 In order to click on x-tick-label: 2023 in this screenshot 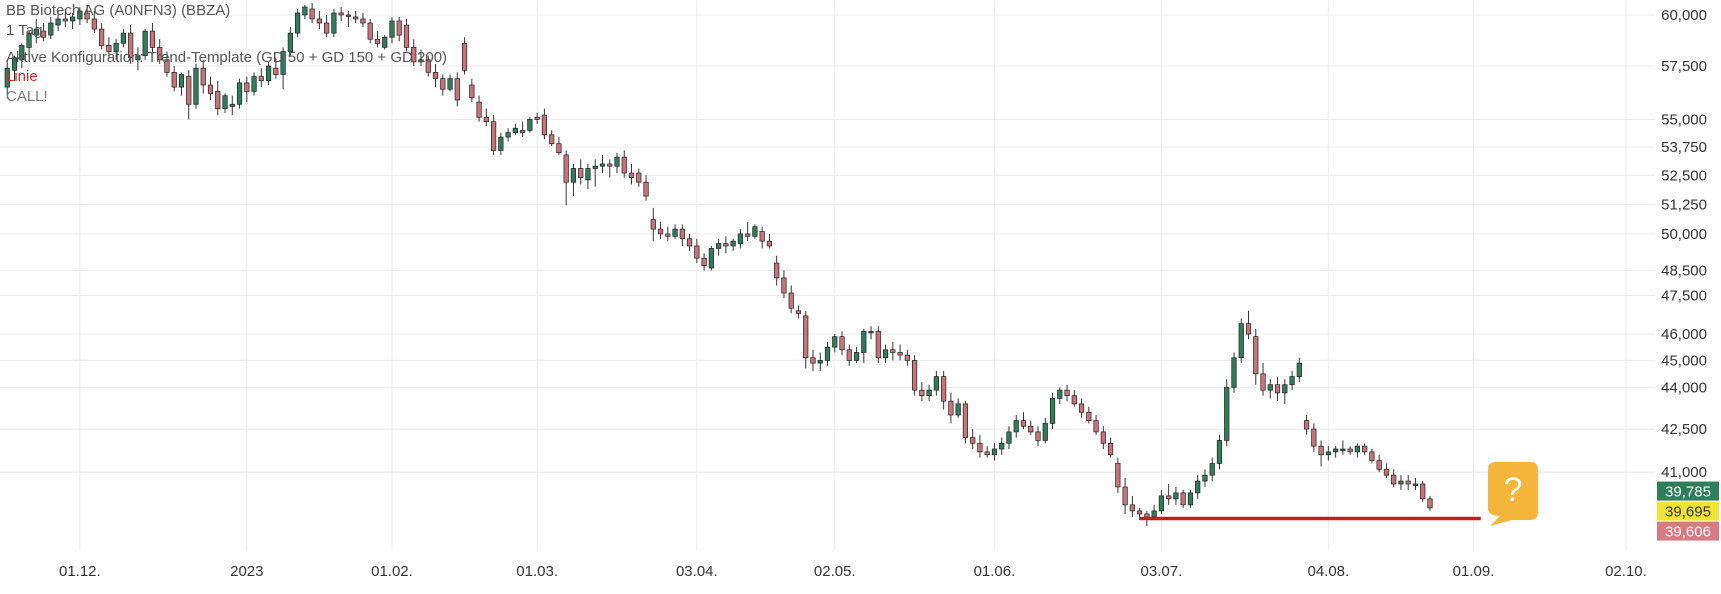, I will do `click(246, 571)`.